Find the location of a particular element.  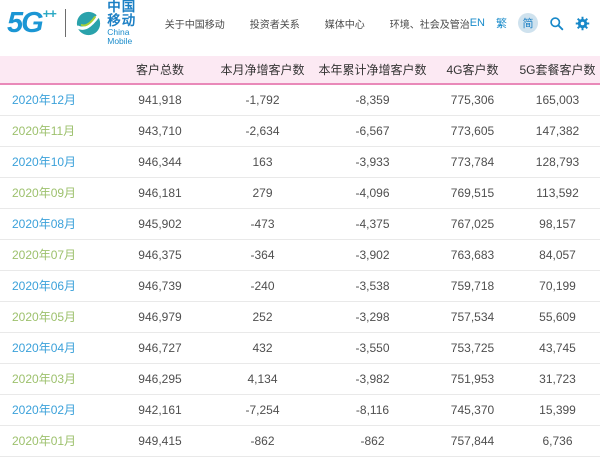

cell-ytd-net: -3,538 is located at coordinates (372, 285).